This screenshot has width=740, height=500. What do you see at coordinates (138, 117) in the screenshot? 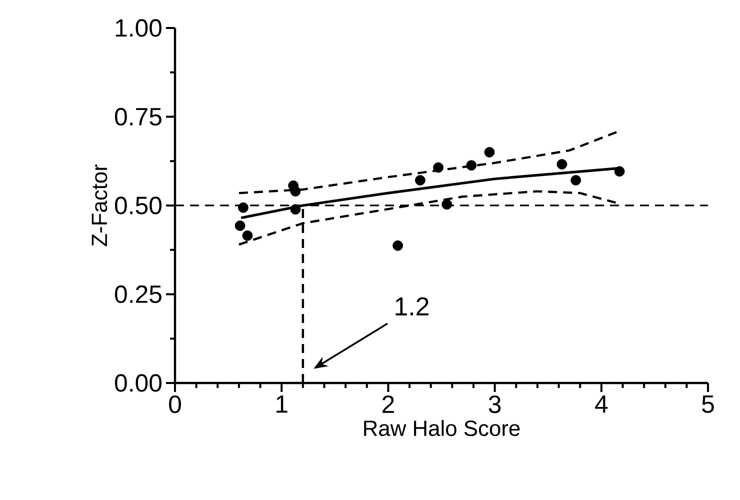
I see `y-tick-label: 0.75` at bounding box center [138, 117].